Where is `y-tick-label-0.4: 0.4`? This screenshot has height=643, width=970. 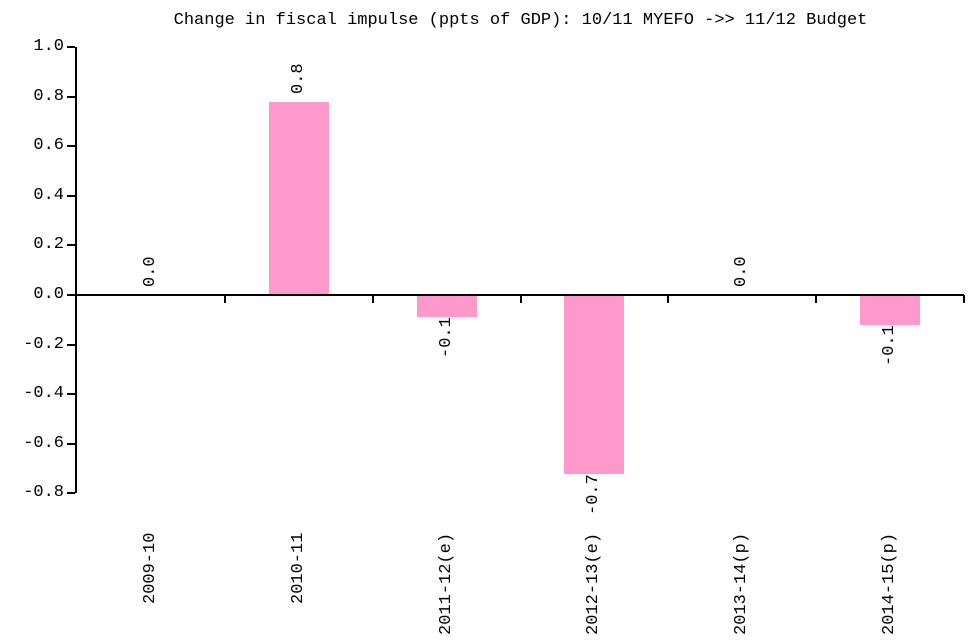
y-tick-label-0.4: 0.4 is located at coordinates (48, 195).